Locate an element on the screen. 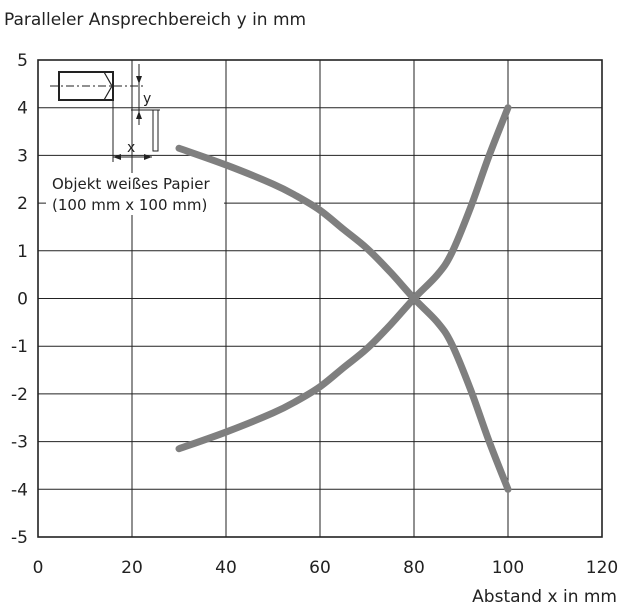 The height and width of the screenshot is (607, 622). y-tick-label: -2 is located at coordinates (19, 395).